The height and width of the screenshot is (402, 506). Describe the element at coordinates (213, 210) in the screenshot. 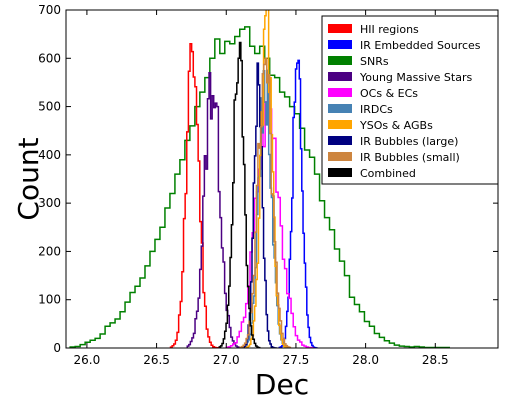

I see `series-line-young-massive-stars` at that location.